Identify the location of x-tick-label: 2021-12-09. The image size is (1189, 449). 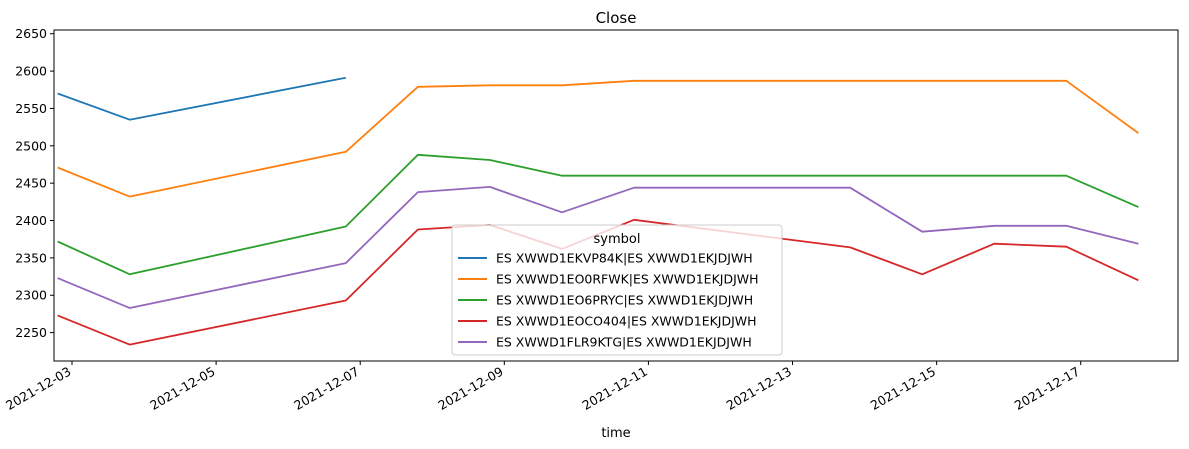
(470, 388).